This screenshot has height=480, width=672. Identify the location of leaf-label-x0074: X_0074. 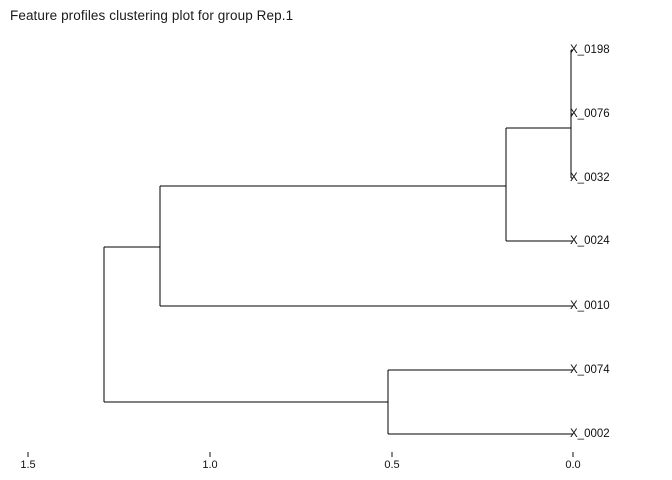
(590, 370).